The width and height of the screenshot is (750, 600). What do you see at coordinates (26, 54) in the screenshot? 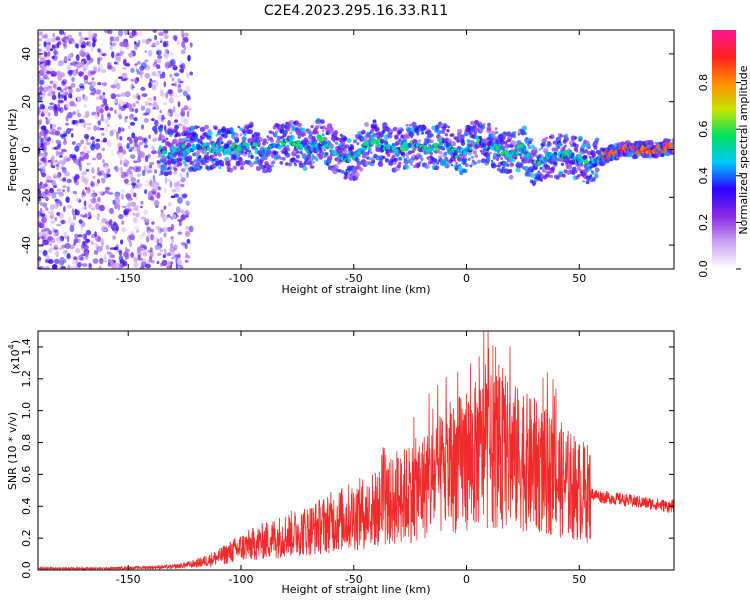
I see `ytick-label: 40` at bounding box center [26, 54].